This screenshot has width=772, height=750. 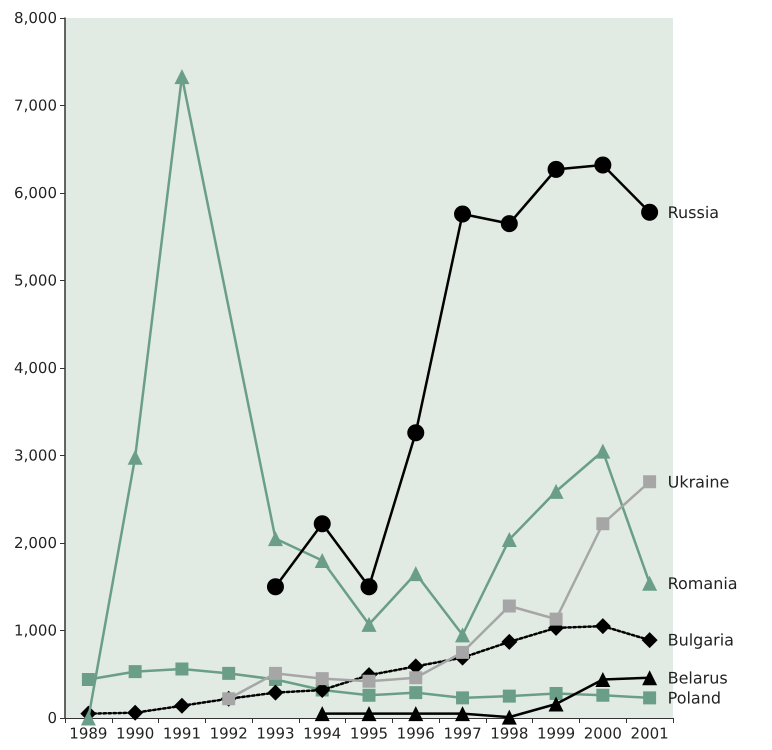 I want to click on x-tick-label: 1997, so click(x=462, y=733).